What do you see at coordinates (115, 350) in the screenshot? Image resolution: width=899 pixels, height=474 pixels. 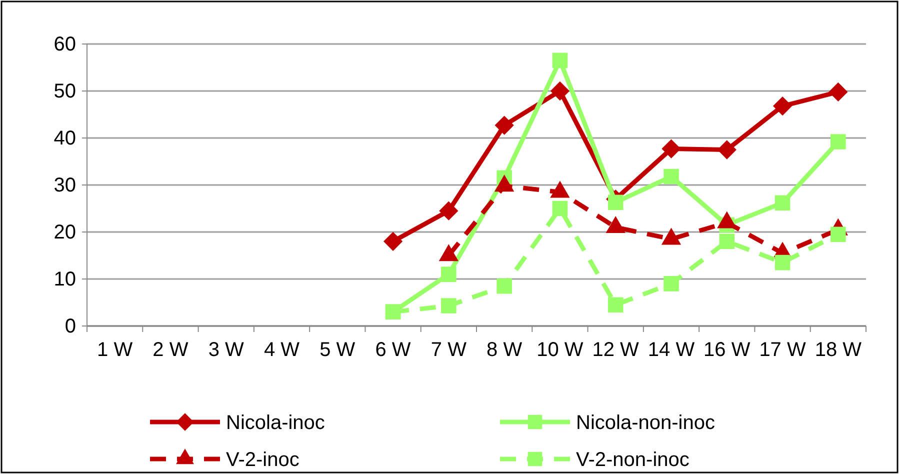 I see `x-tick-label: 1 W` at bounding box center [115, 350].